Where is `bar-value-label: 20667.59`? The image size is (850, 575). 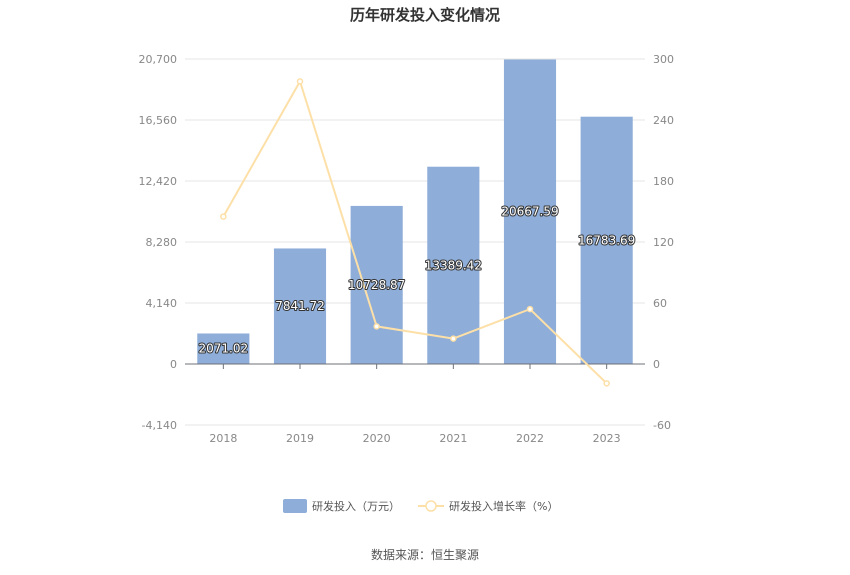 bar-value-label: 20667.59 is located at coordinates (529, 212).